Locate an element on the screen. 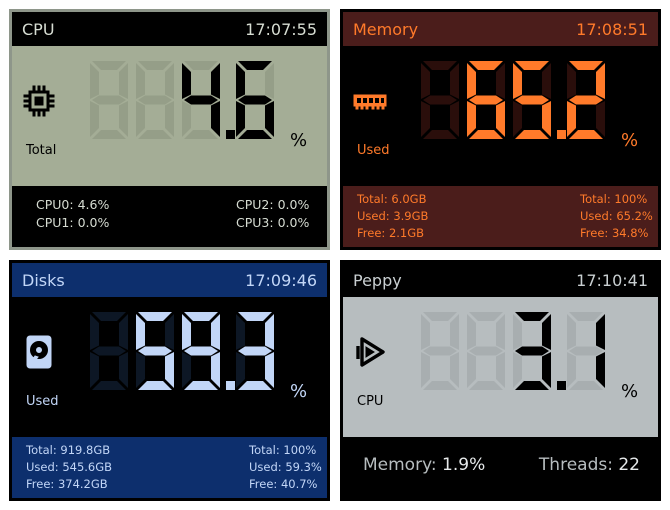 The image size is (670, 510). disks-header: Disks 17:09:46 is located at coordinates (169, 280).